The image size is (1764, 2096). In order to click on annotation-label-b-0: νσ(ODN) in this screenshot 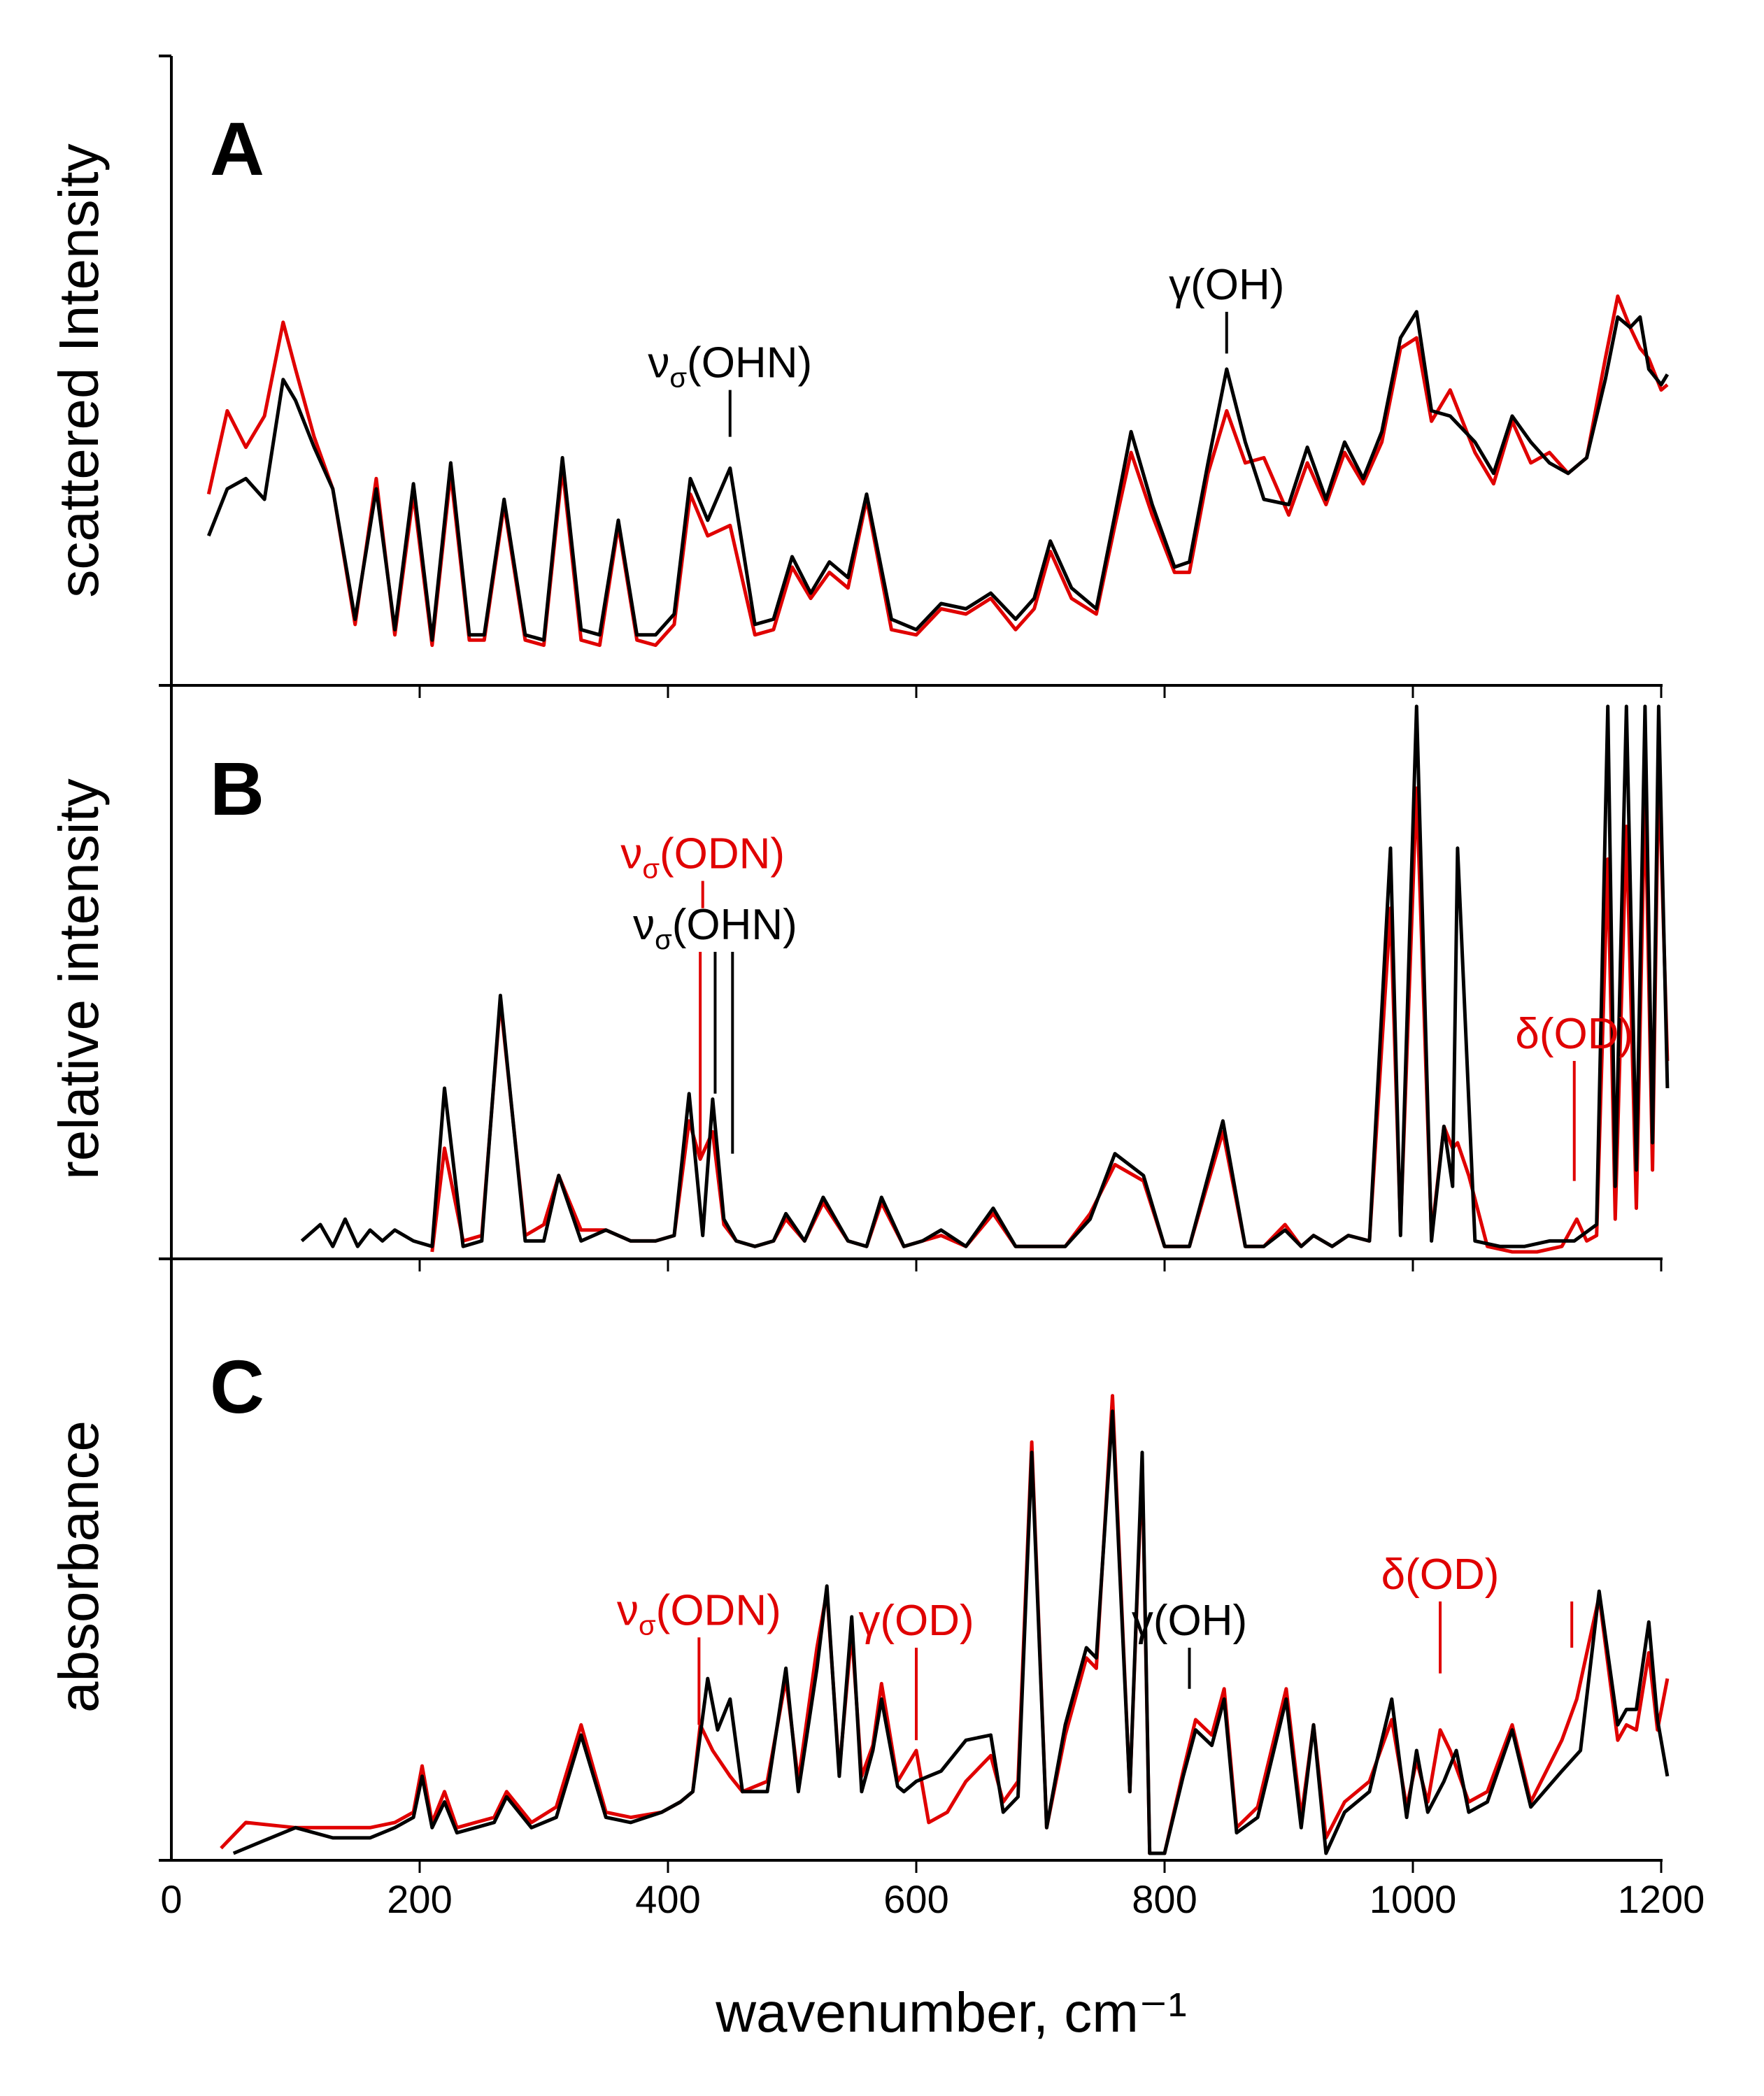, I will do `click(702, 858)`.